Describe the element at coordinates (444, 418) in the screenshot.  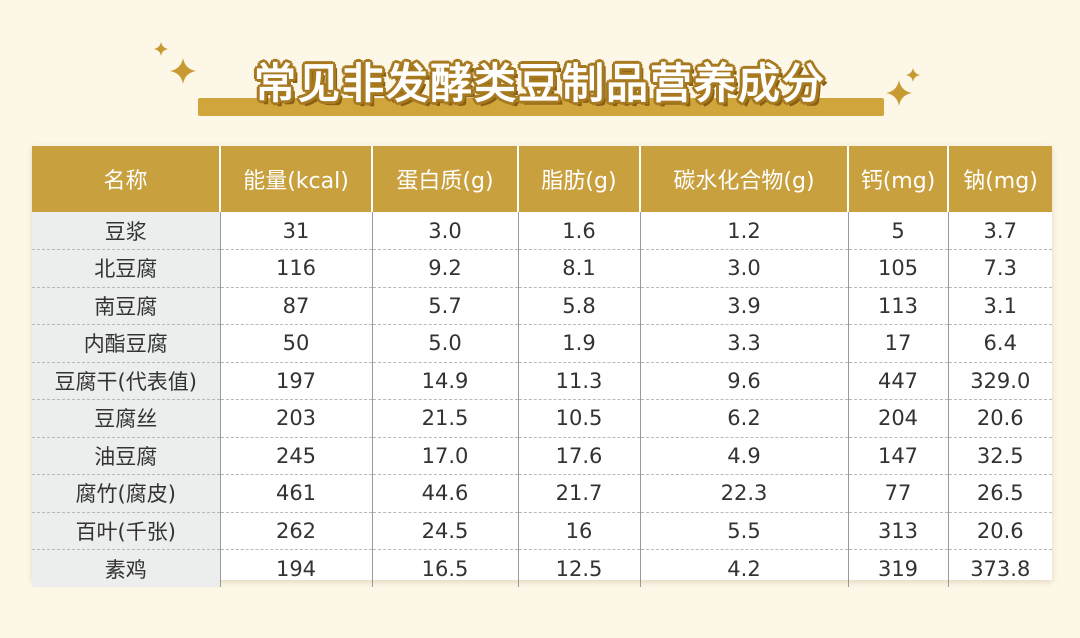
I see `cell-protein: 21.5` at that location.